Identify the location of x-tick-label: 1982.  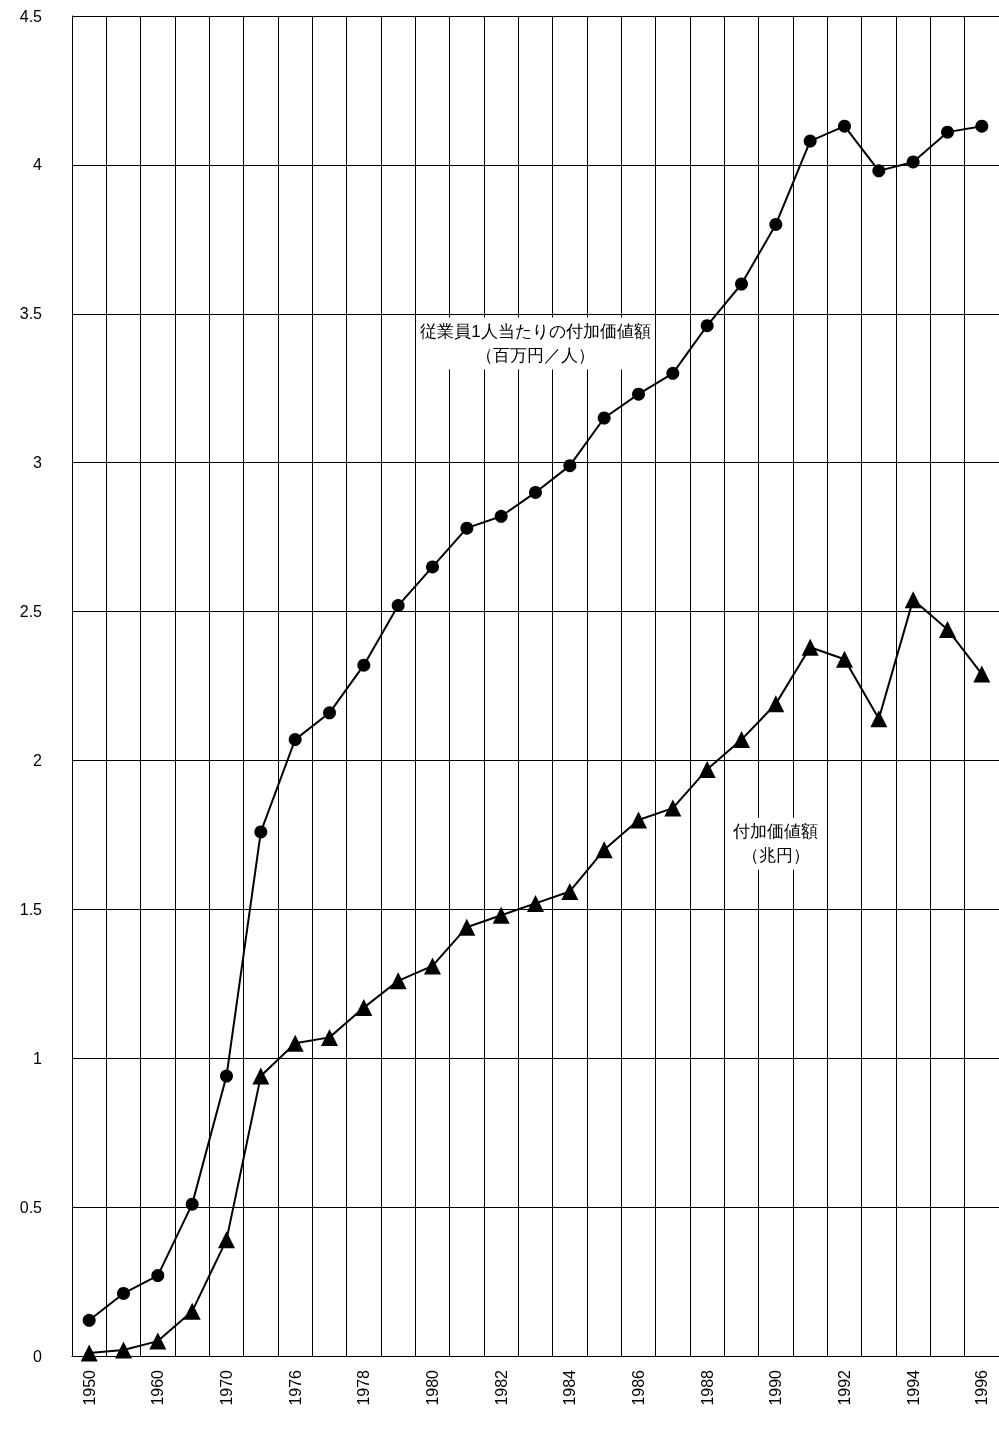
(501, 1387).